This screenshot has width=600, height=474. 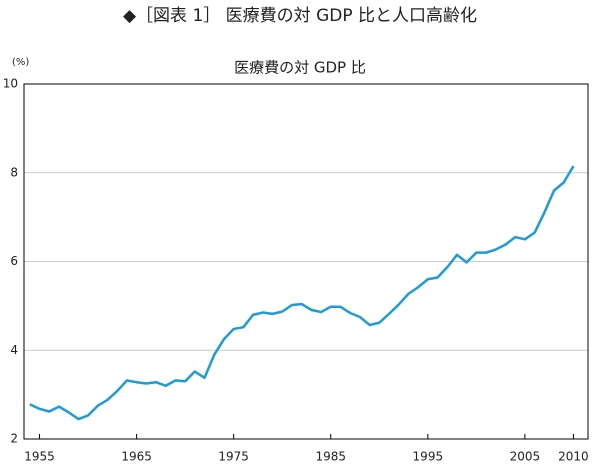 What do you see at coordinates (233, 457) in the screenshot?
I see `x-tick-label: 1975` at bounding box center [233, 457].